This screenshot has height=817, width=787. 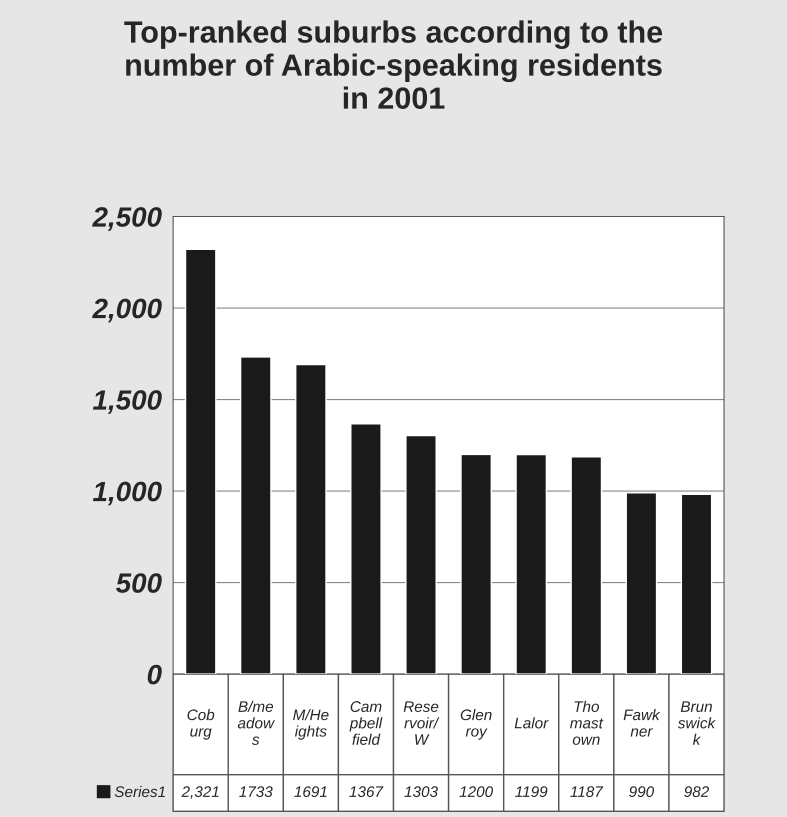 I want to click on data-label: 1691, so click(x=310, y=792).